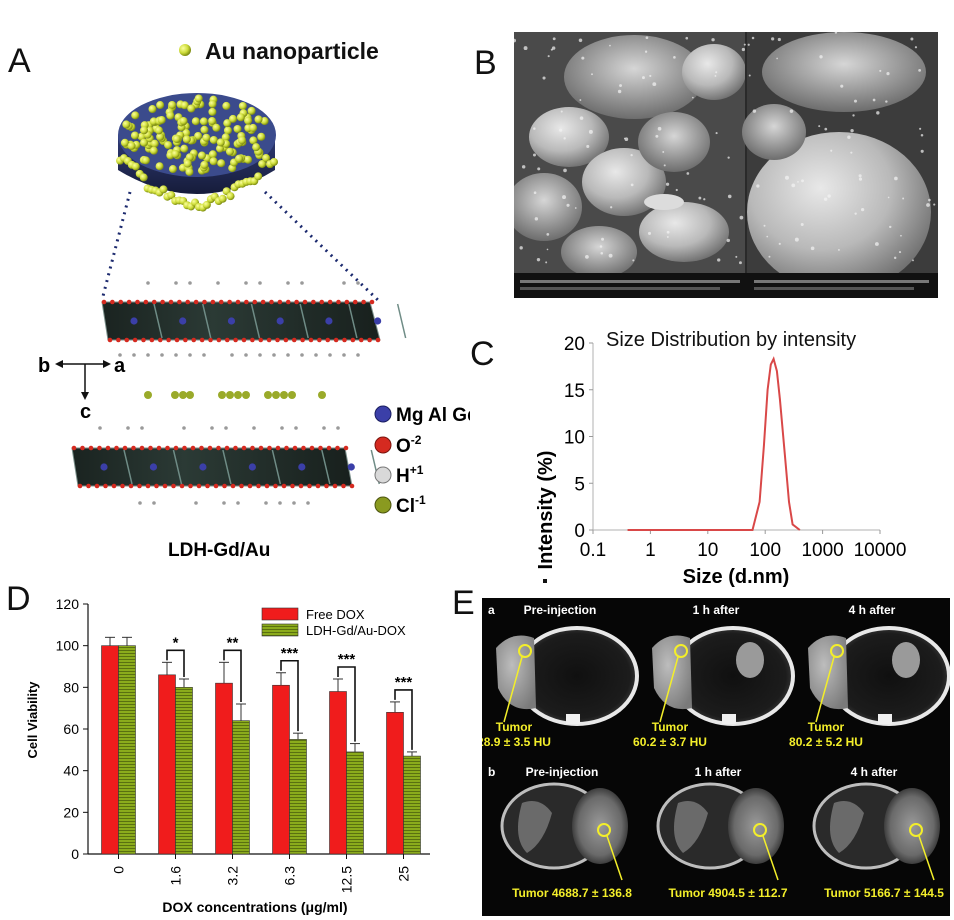  Describe the element at coordinates (463, 603) in the screenshot. I see `panel-letter-e: E` at that location.